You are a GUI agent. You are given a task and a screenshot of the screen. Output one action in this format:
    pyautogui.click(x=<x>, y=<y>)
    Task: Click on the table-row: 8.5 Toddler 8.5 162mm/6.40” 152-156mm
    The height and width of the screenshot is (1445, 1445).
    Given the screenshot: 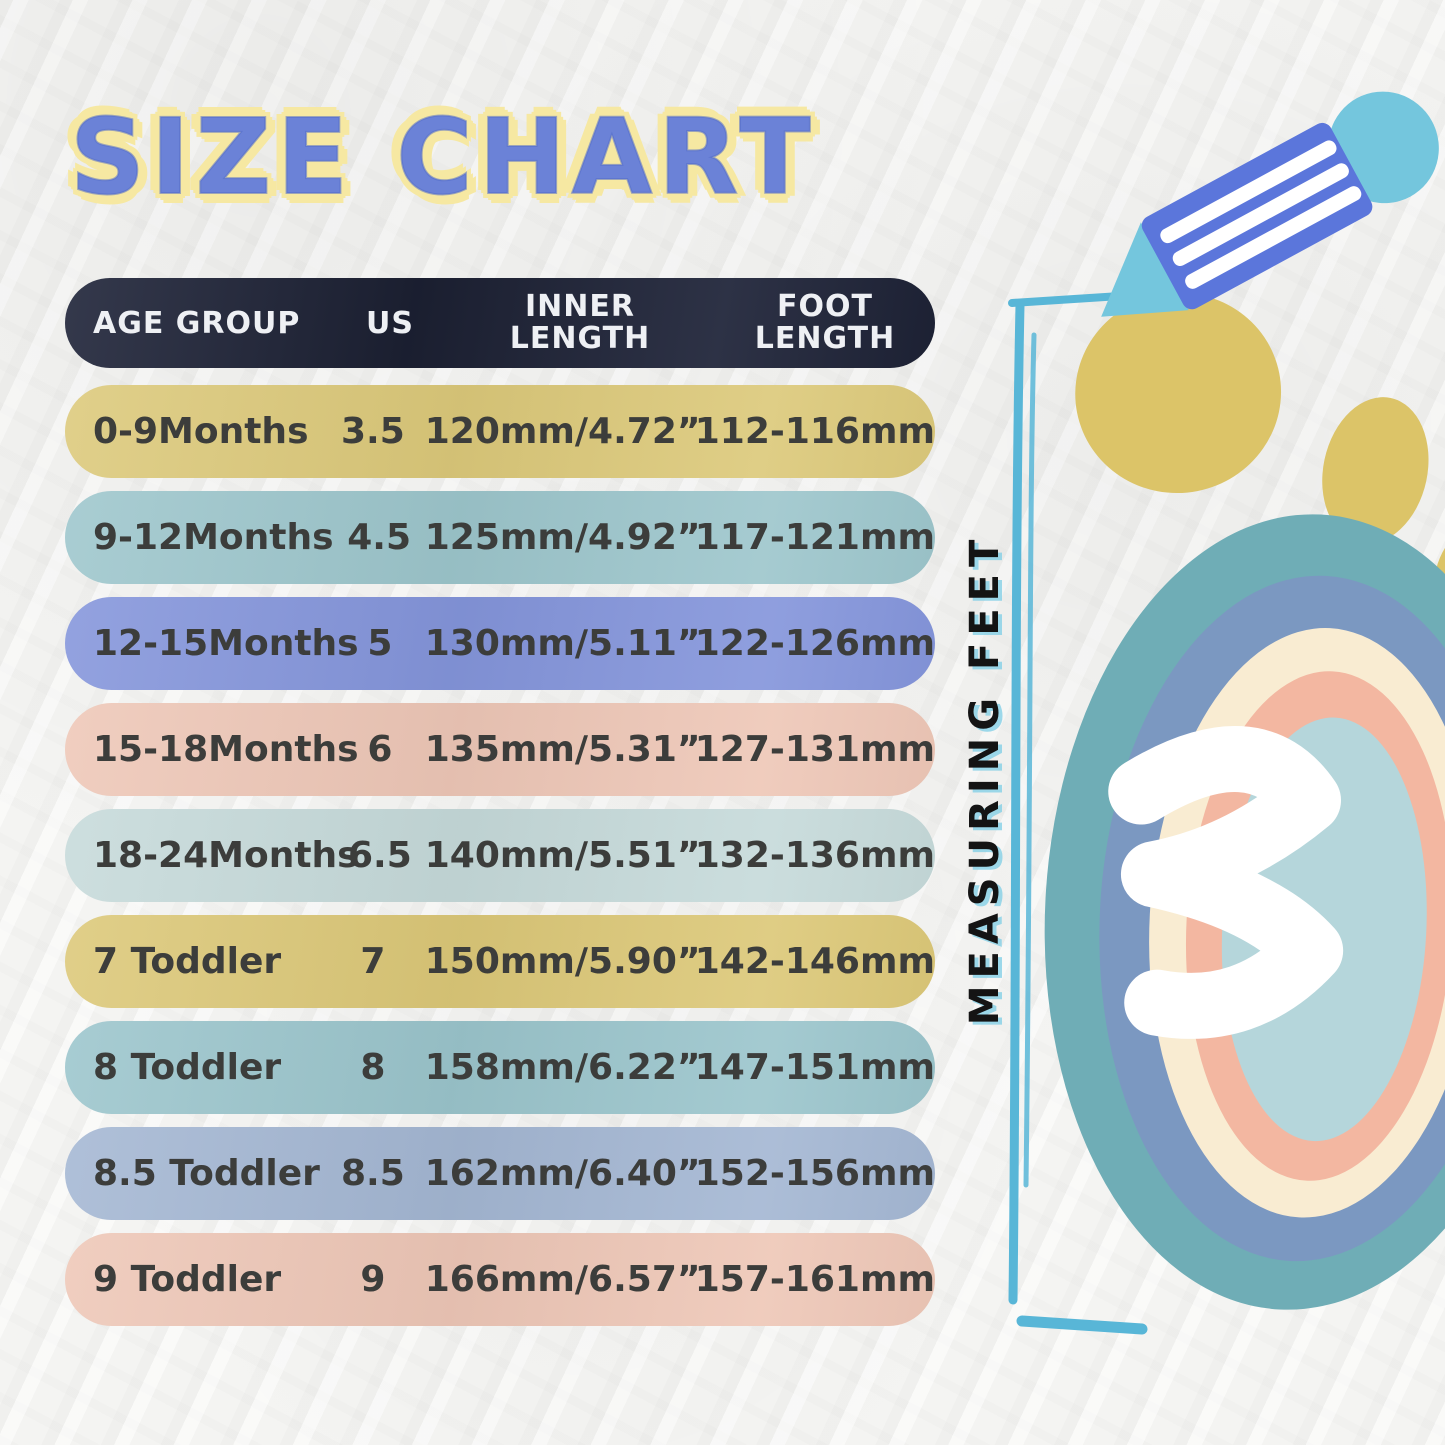 What is the action you would take?
    pyautogui.click(x=500, y=1173)
    